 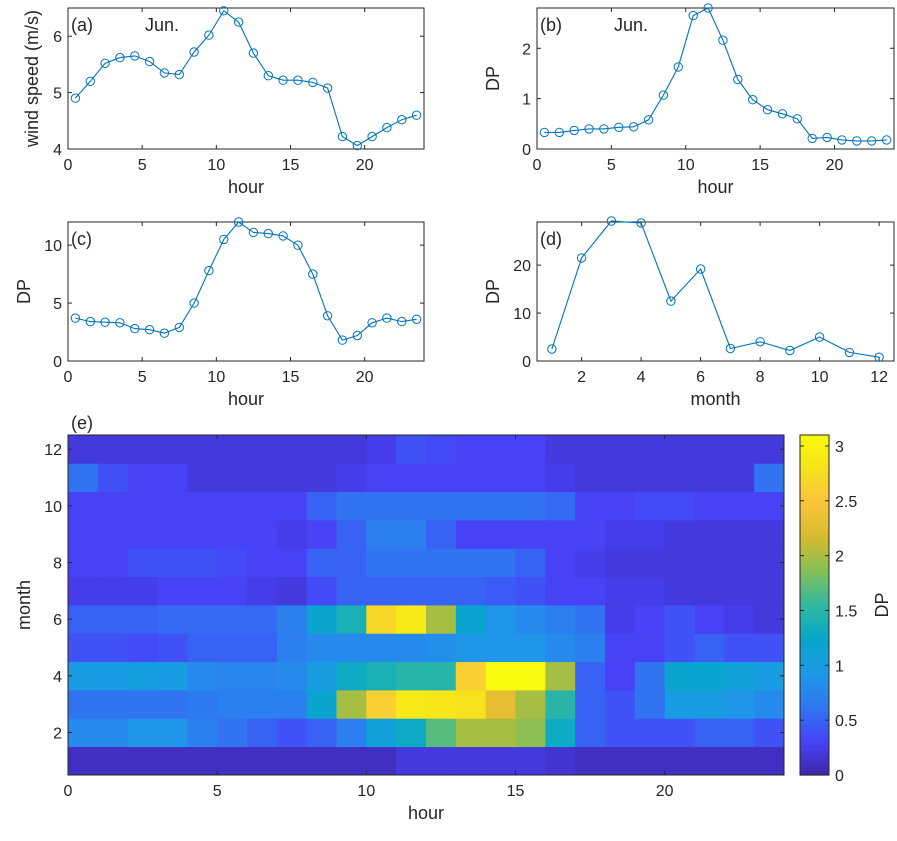 I want to click on x-tick-label: 12, so click(x=879, y=377).